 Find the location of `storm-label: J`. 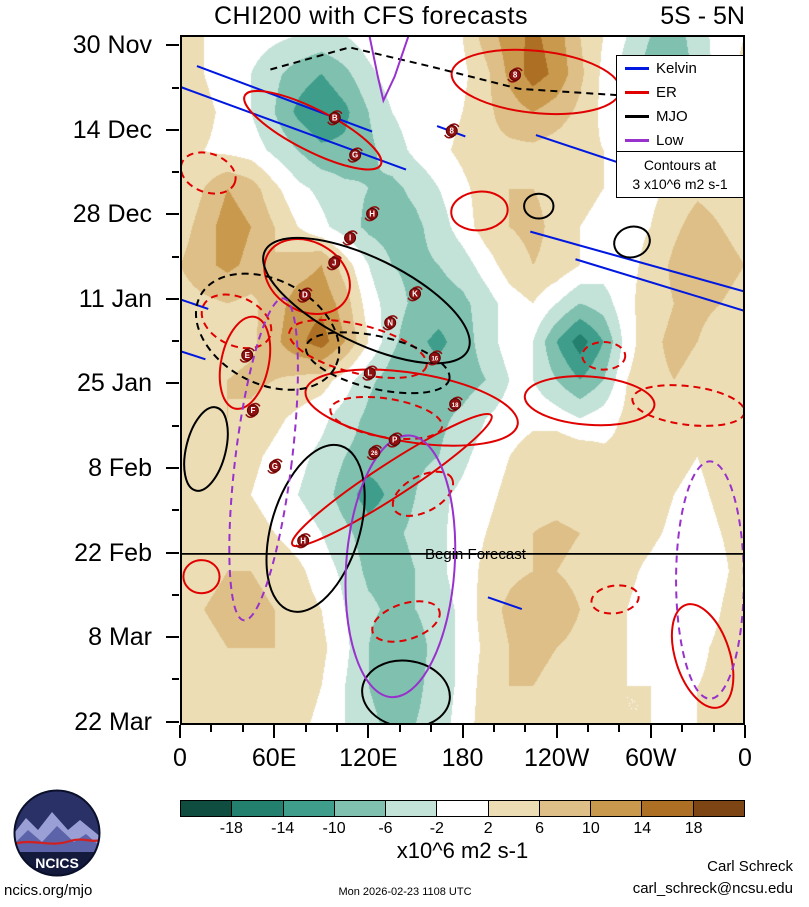

storm-label: J is located at coordinates (334, 262).